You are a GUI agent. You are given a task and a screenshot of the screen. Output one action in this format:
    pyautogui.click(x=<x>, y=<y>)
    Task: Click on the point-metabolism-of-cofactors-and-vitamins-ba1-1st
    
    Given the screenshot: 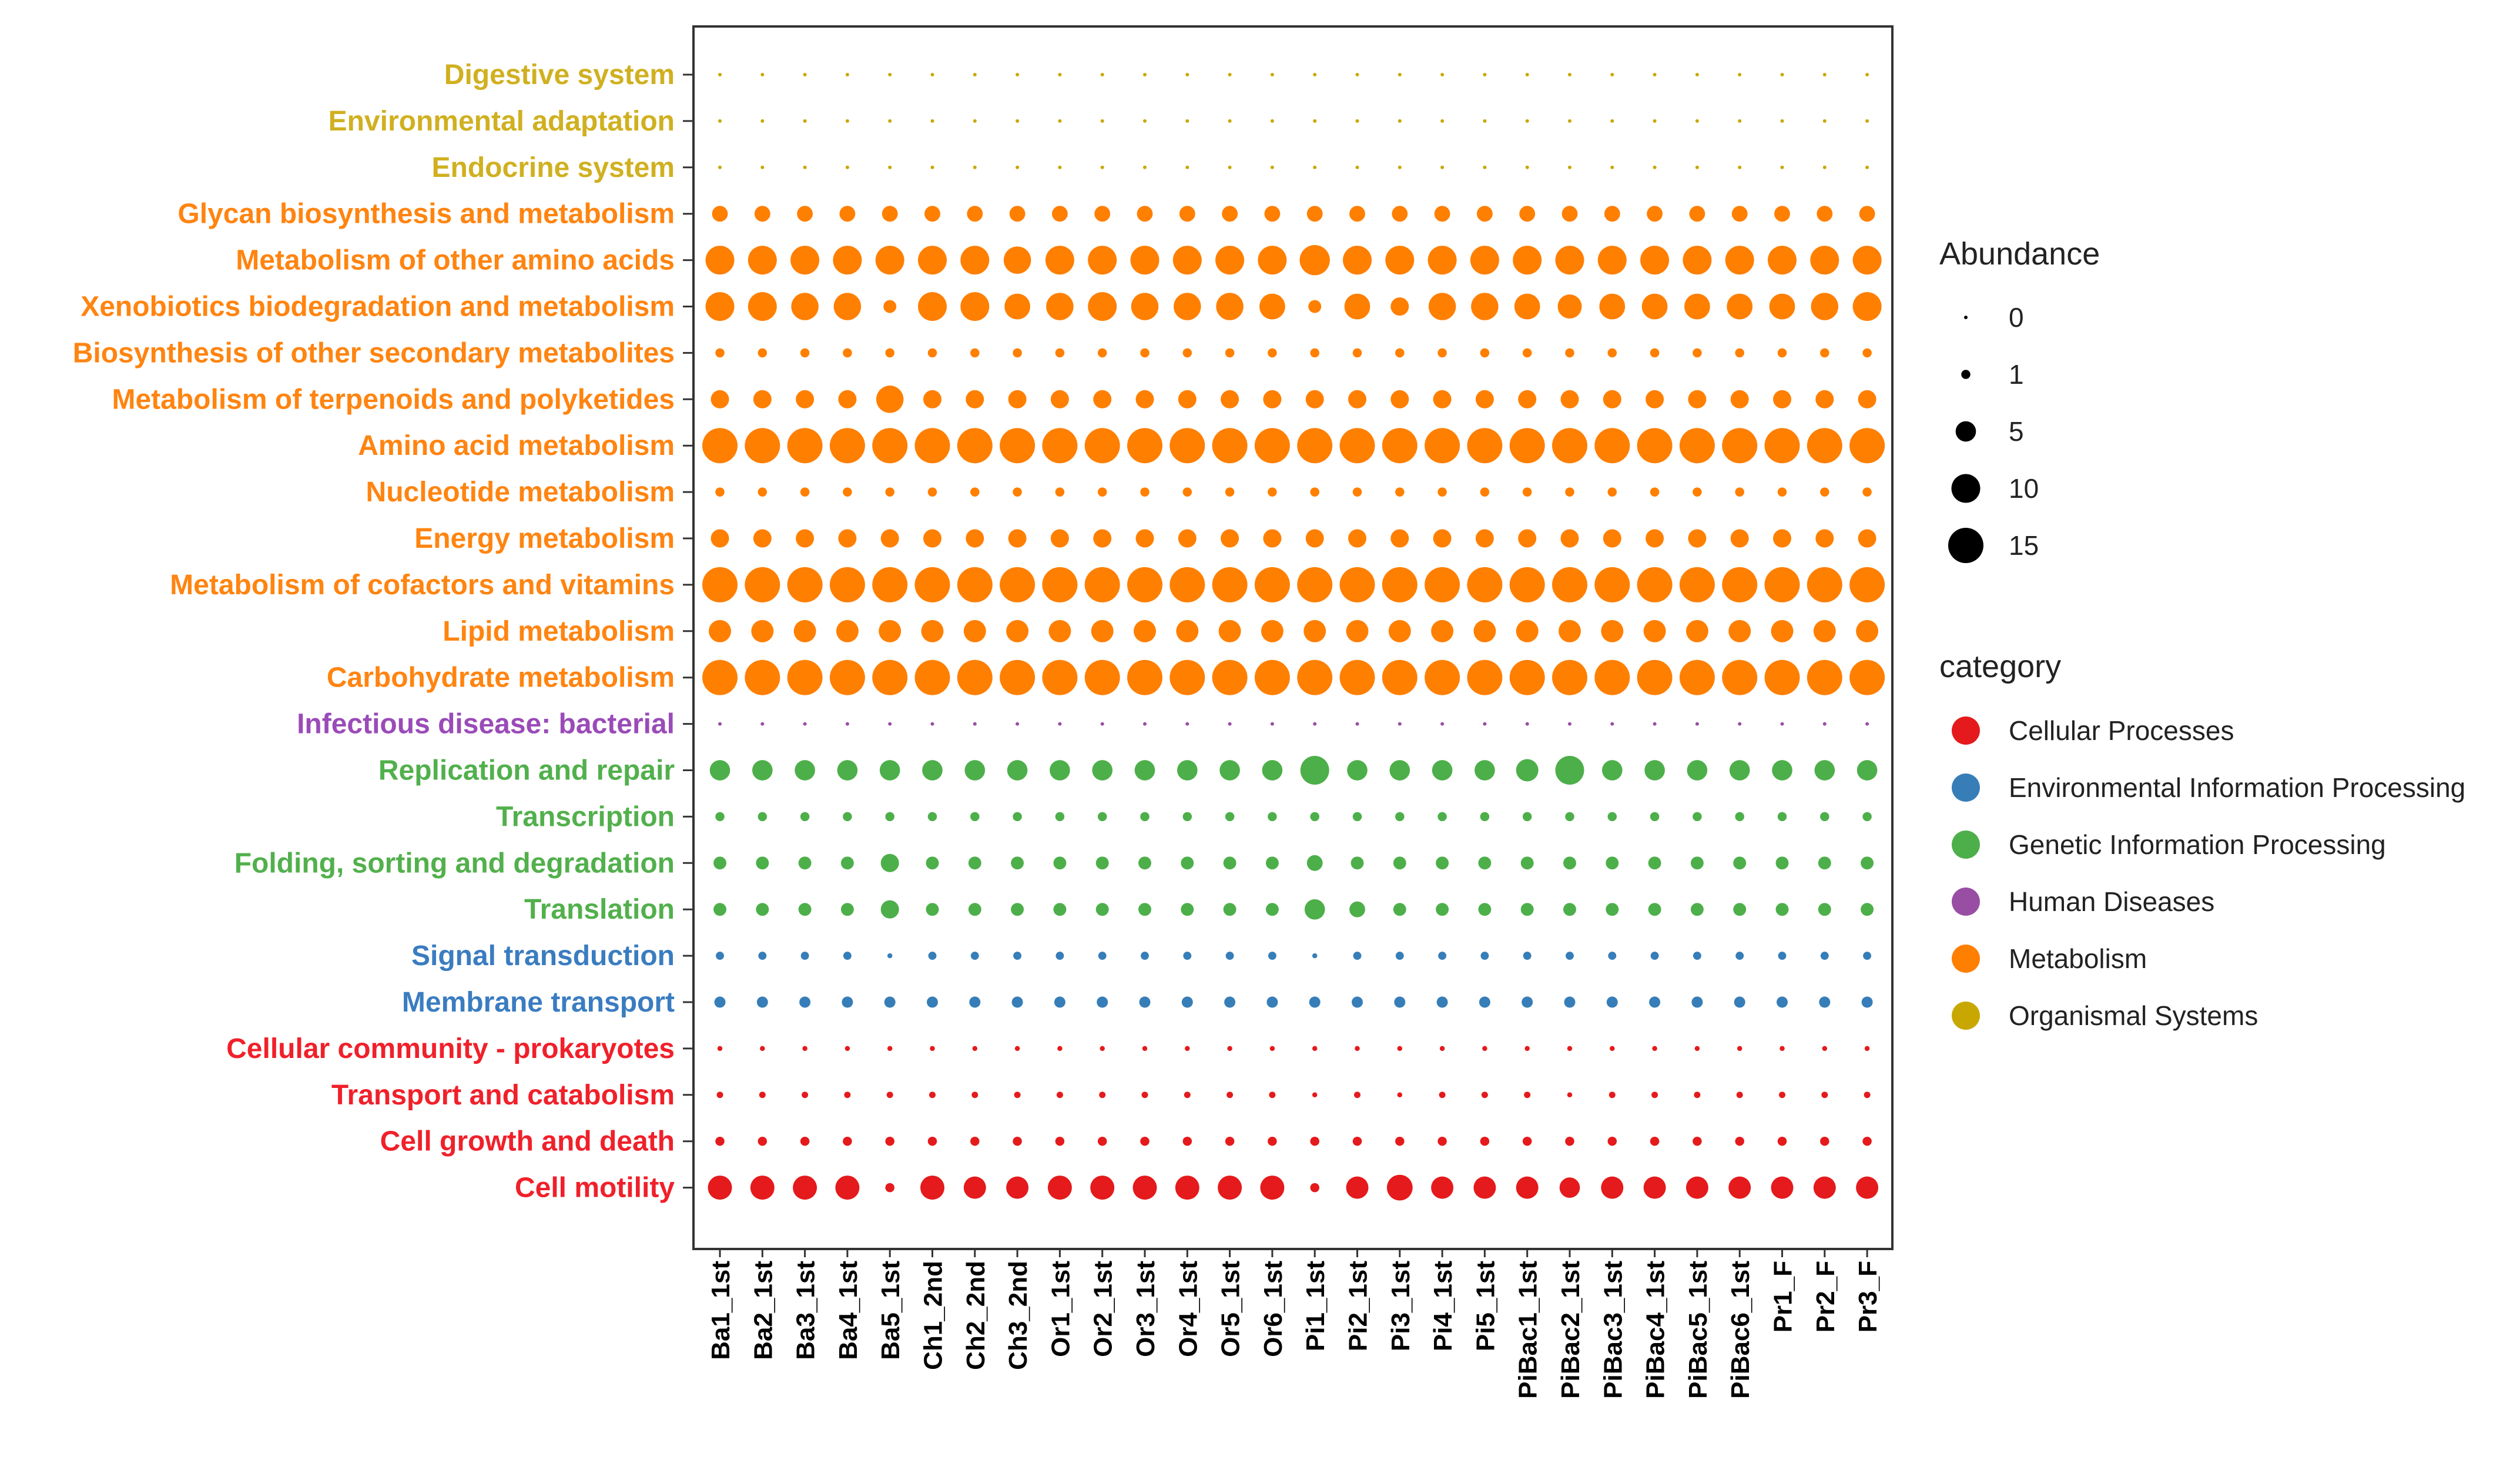 What is the action you would take?
    pyautogui.click(x=720, y=584)
    